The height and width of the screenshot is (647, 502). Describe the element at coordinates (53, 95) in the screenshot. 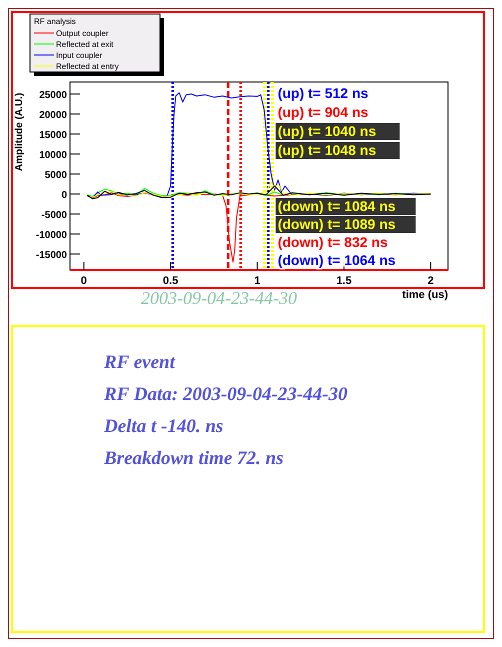

I see `y-tick-label: 25000` at that location.